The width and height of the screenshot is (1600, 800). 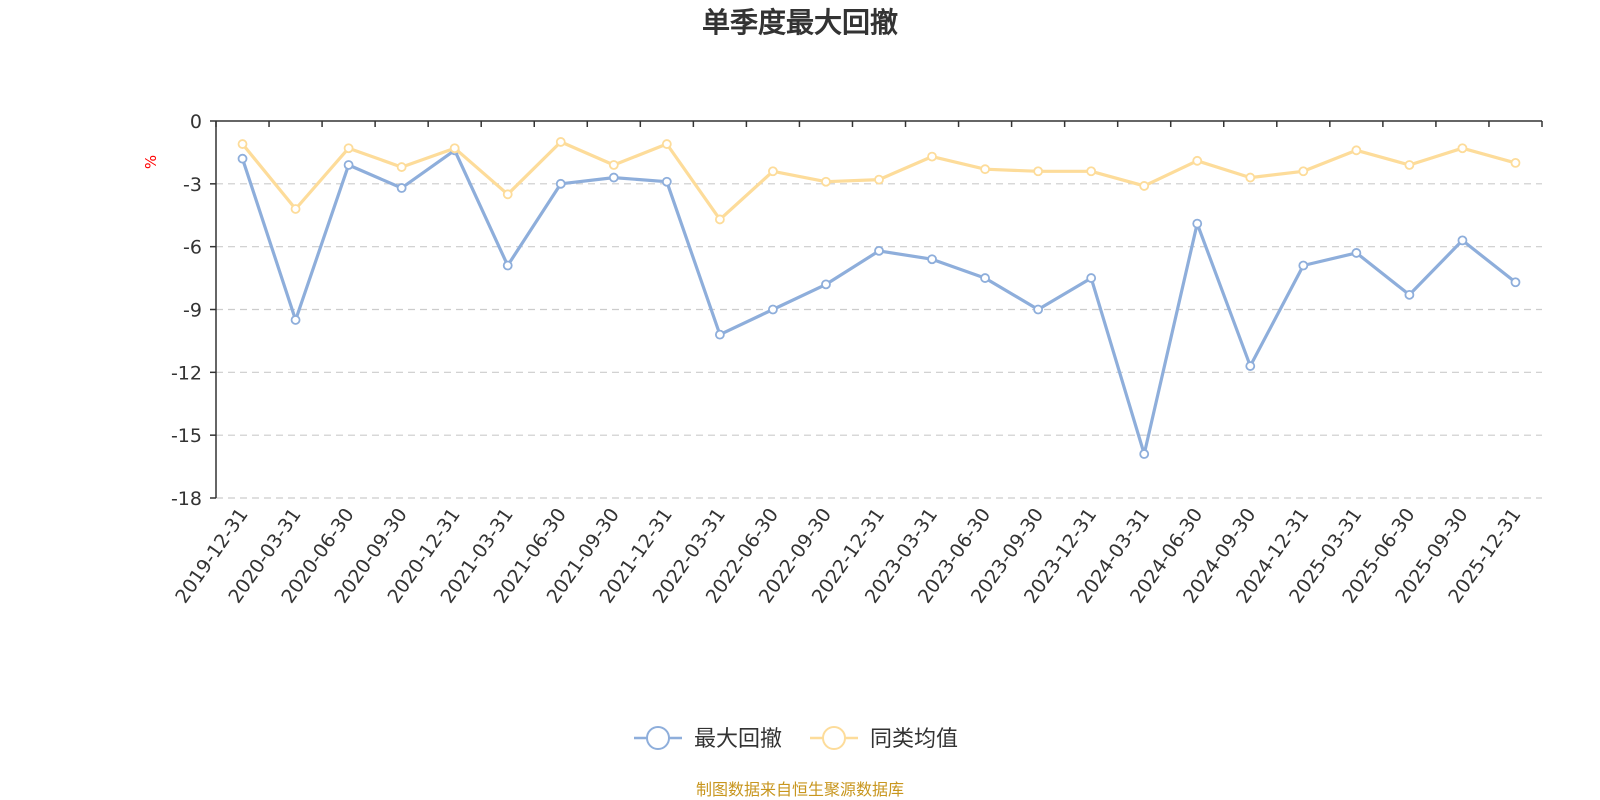 I want to click on y-tick-label: -9, so click(x=192, y=311).